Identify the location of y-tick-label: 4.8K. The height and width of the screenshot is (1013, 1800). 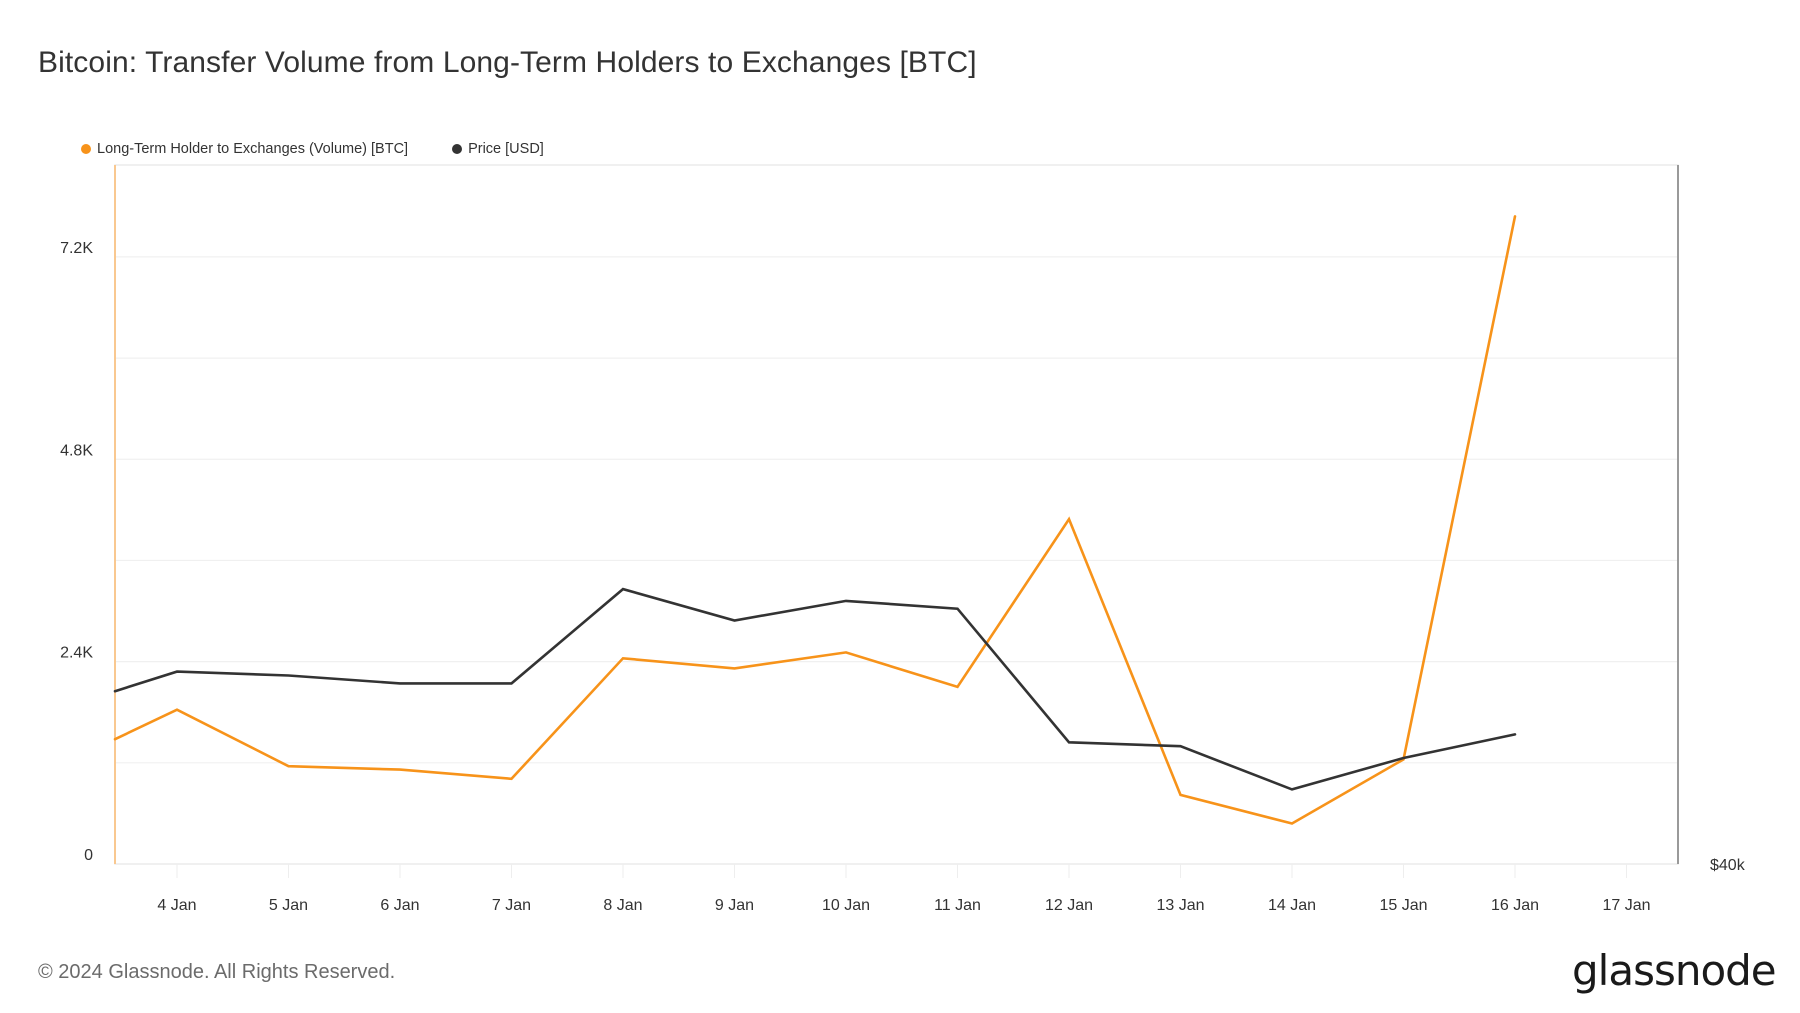
(76, 450).